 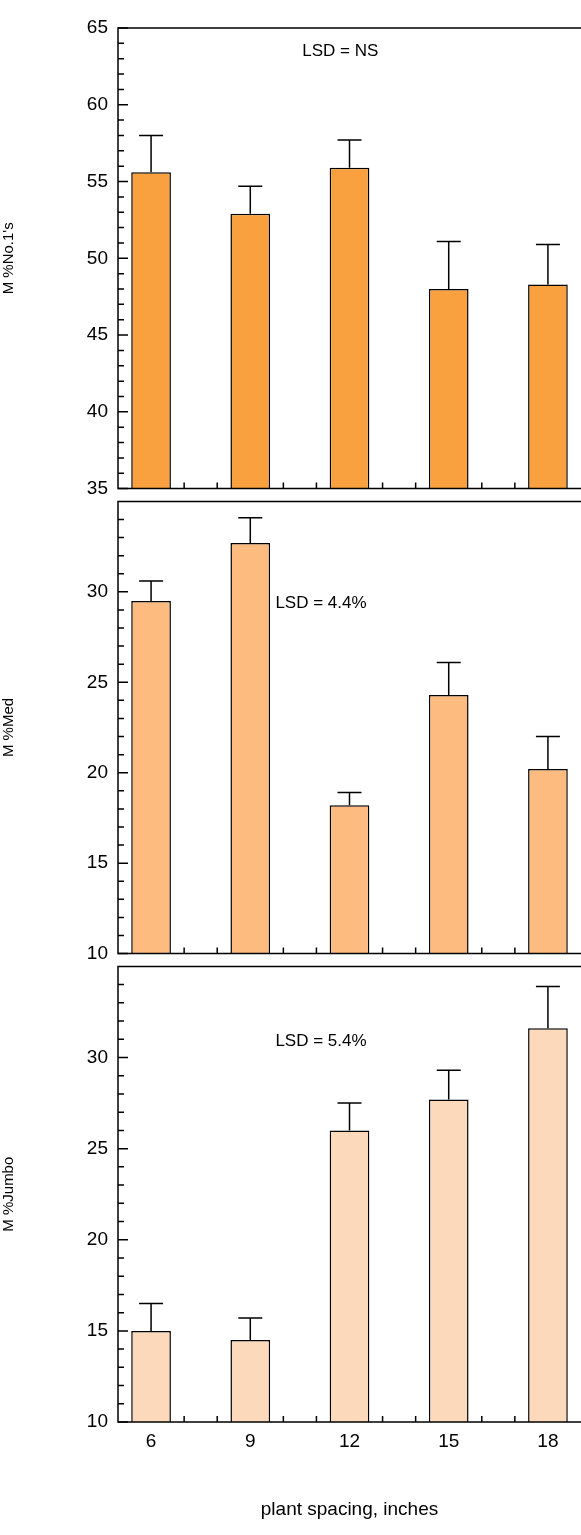 I want to click on y-axis-title: M %Jumbo, so click(x=8, y=1194).